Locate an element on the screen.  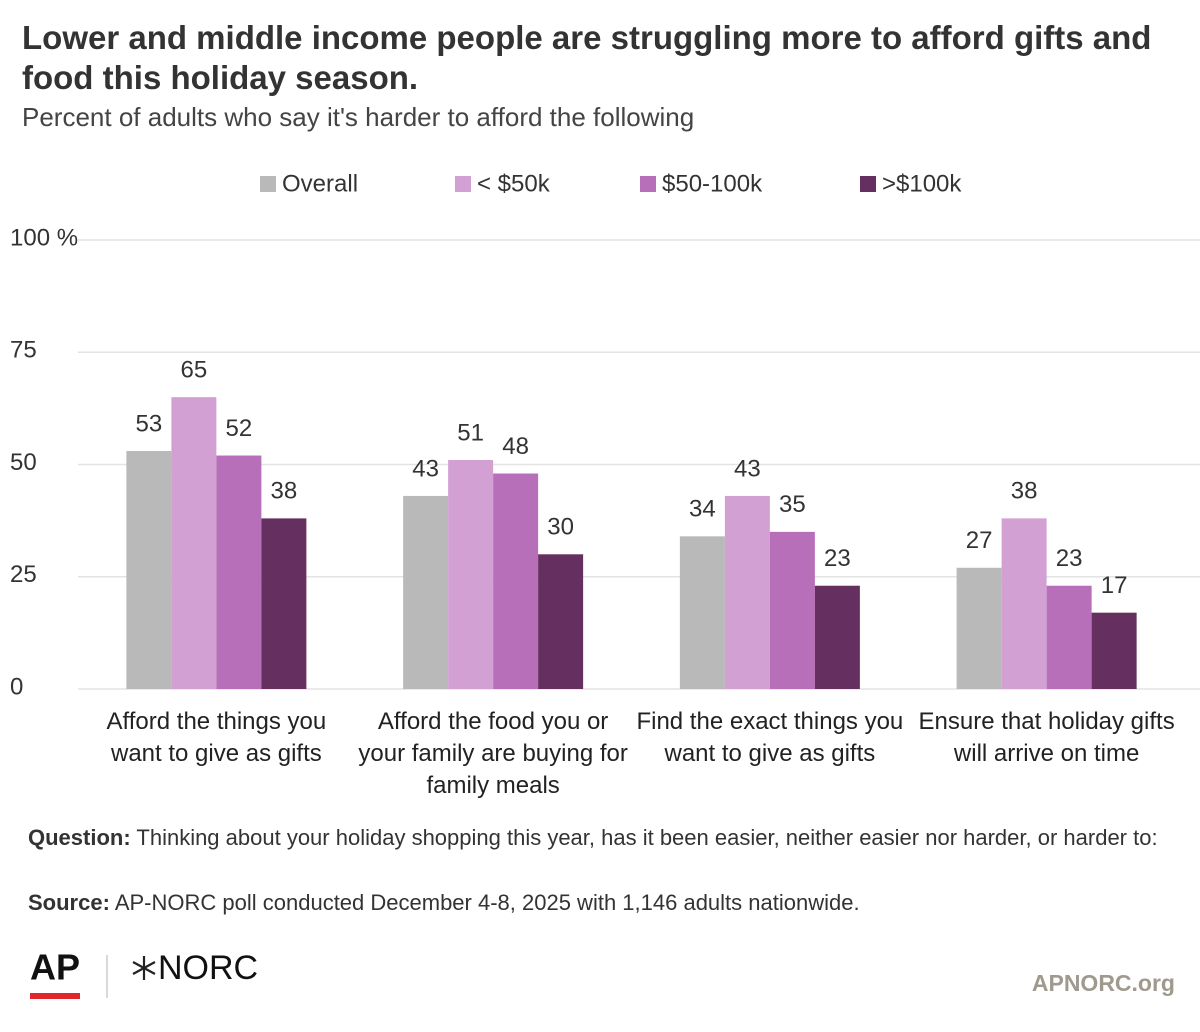
value-label: 17 is located at coordinates (1114, 585).